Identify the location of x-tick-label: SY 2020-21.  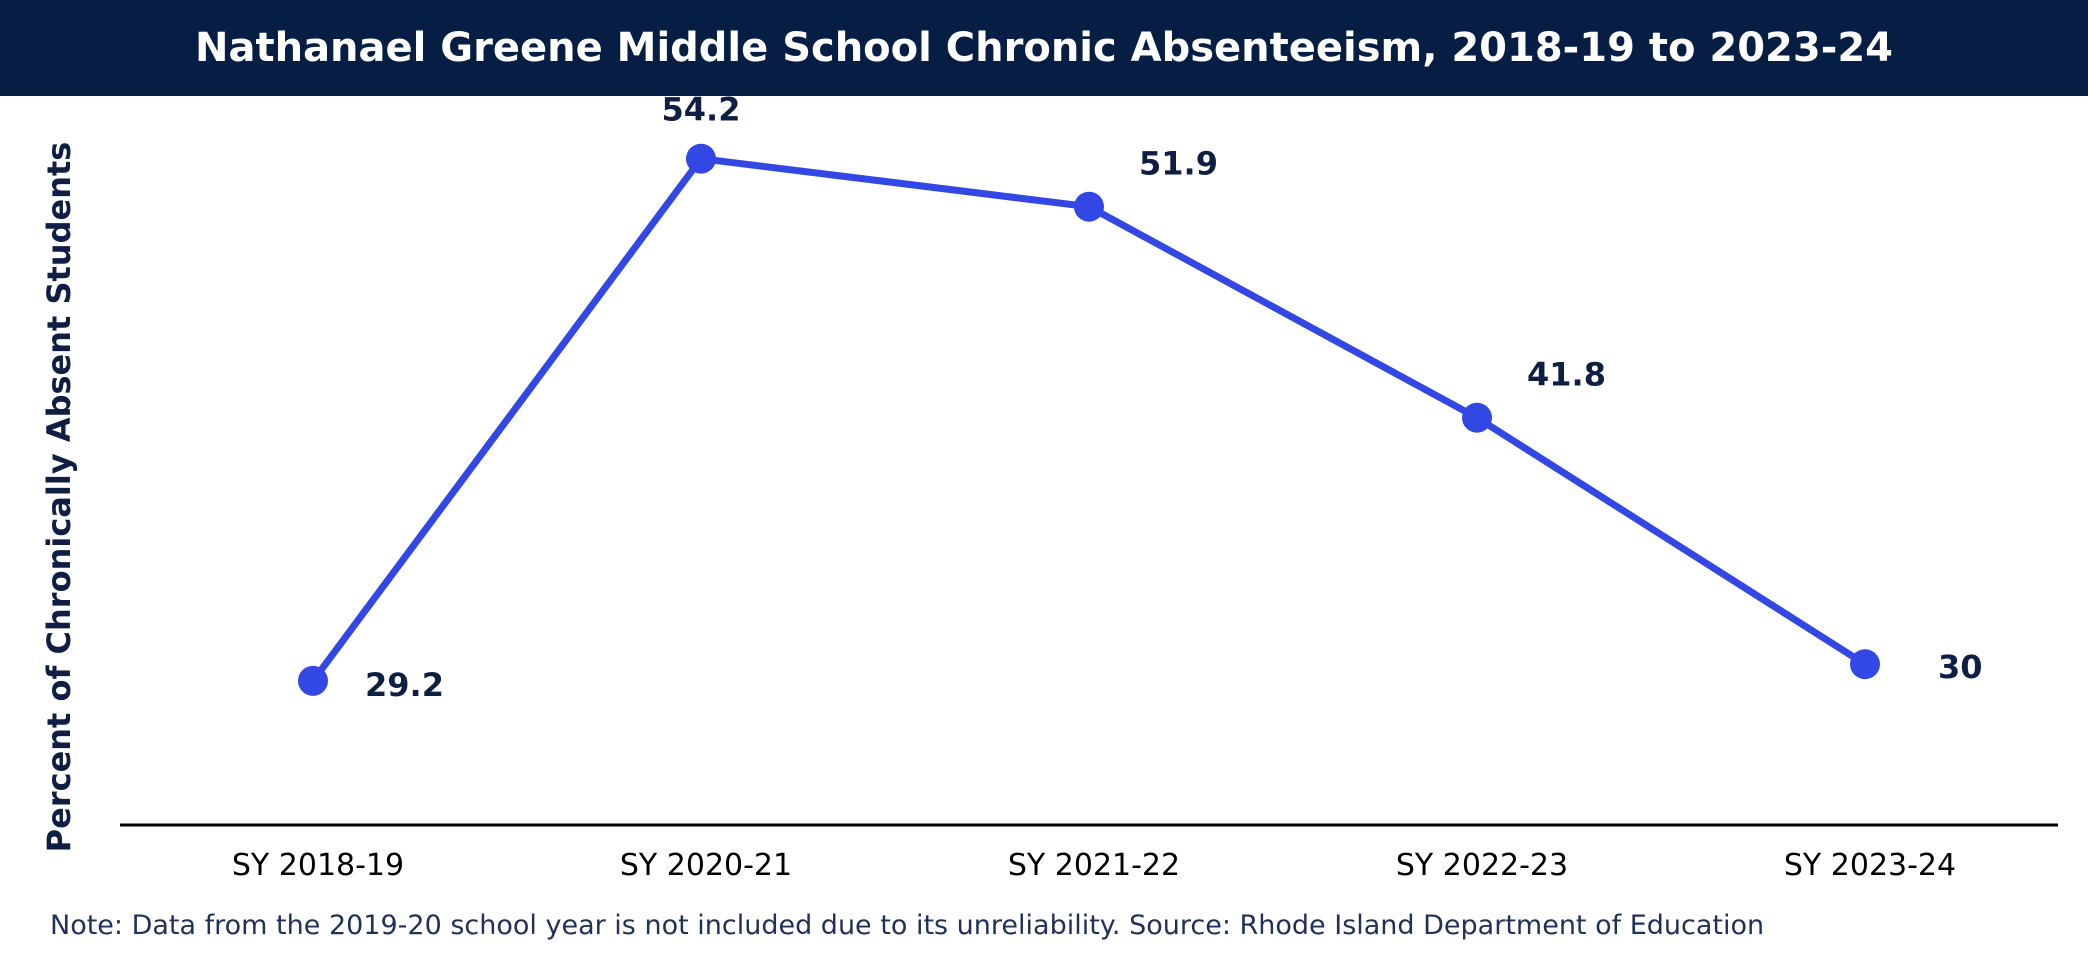
(706, 865).